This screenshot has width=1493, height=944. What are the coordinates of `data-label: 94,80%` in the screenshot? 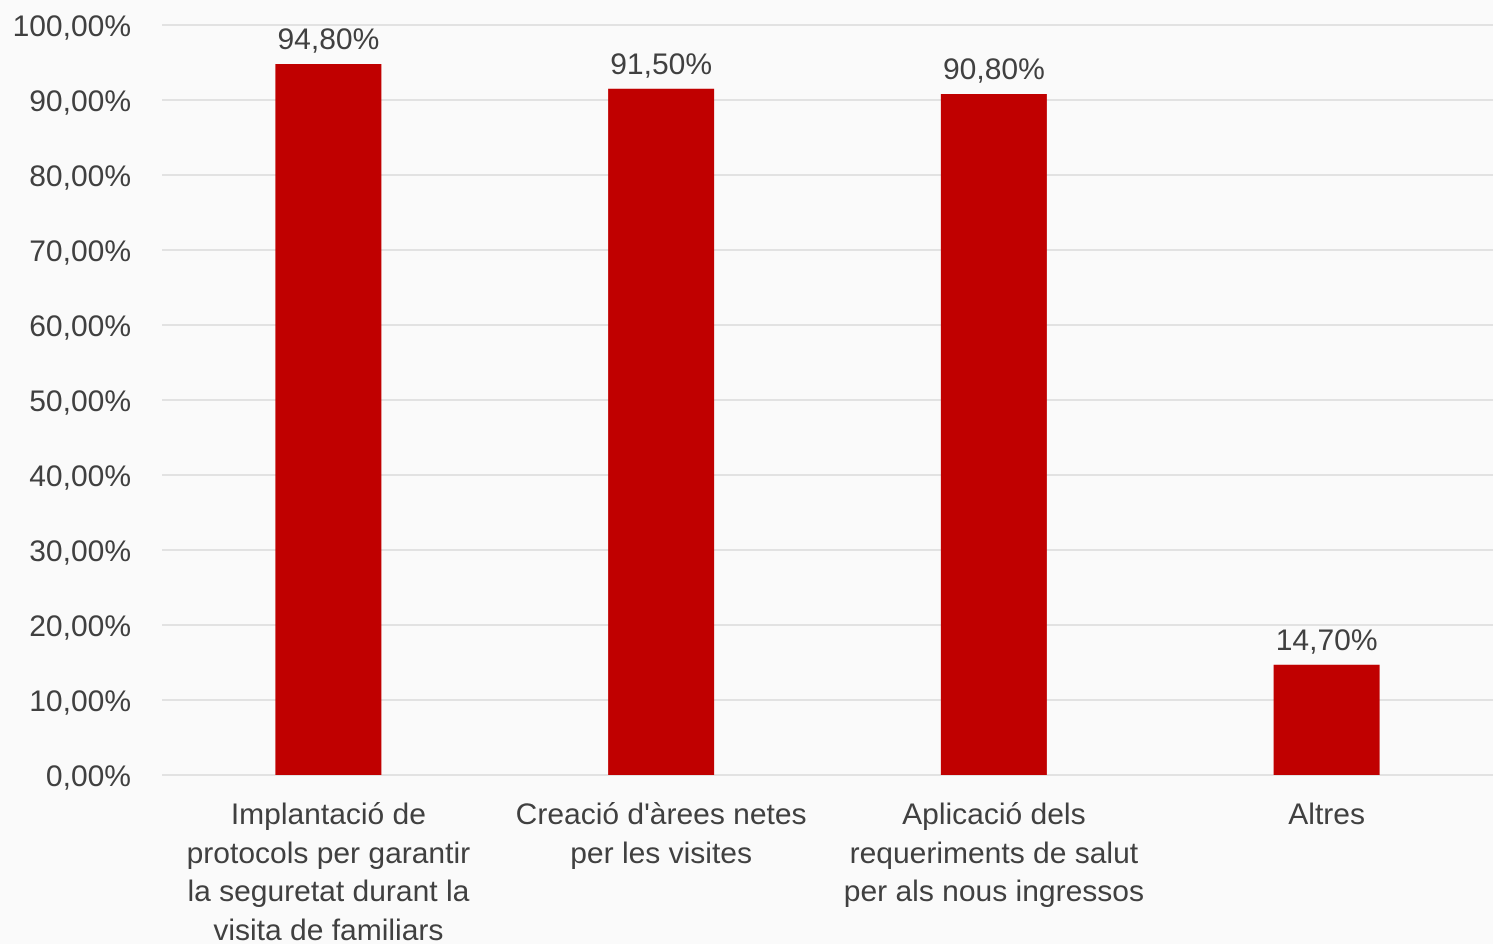 It's located at (329, 39).